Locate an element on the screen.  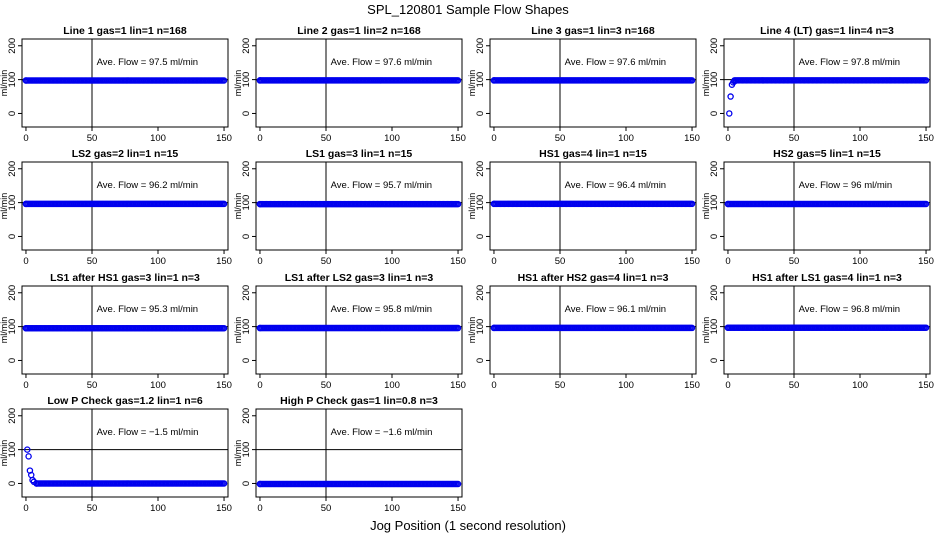
panel-title: Low P Check gas=1.2 lin=1 n=6 is located at coordinates (124, 401).